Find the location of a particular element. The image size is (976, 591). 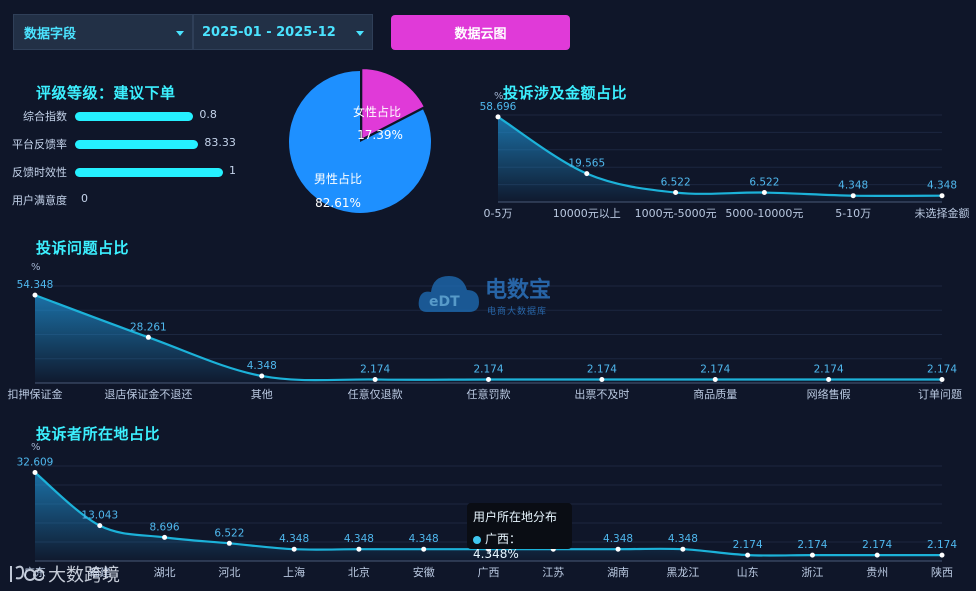

location-chart-title: 投诉者所在地占比 is located at coordinates (98, 434).